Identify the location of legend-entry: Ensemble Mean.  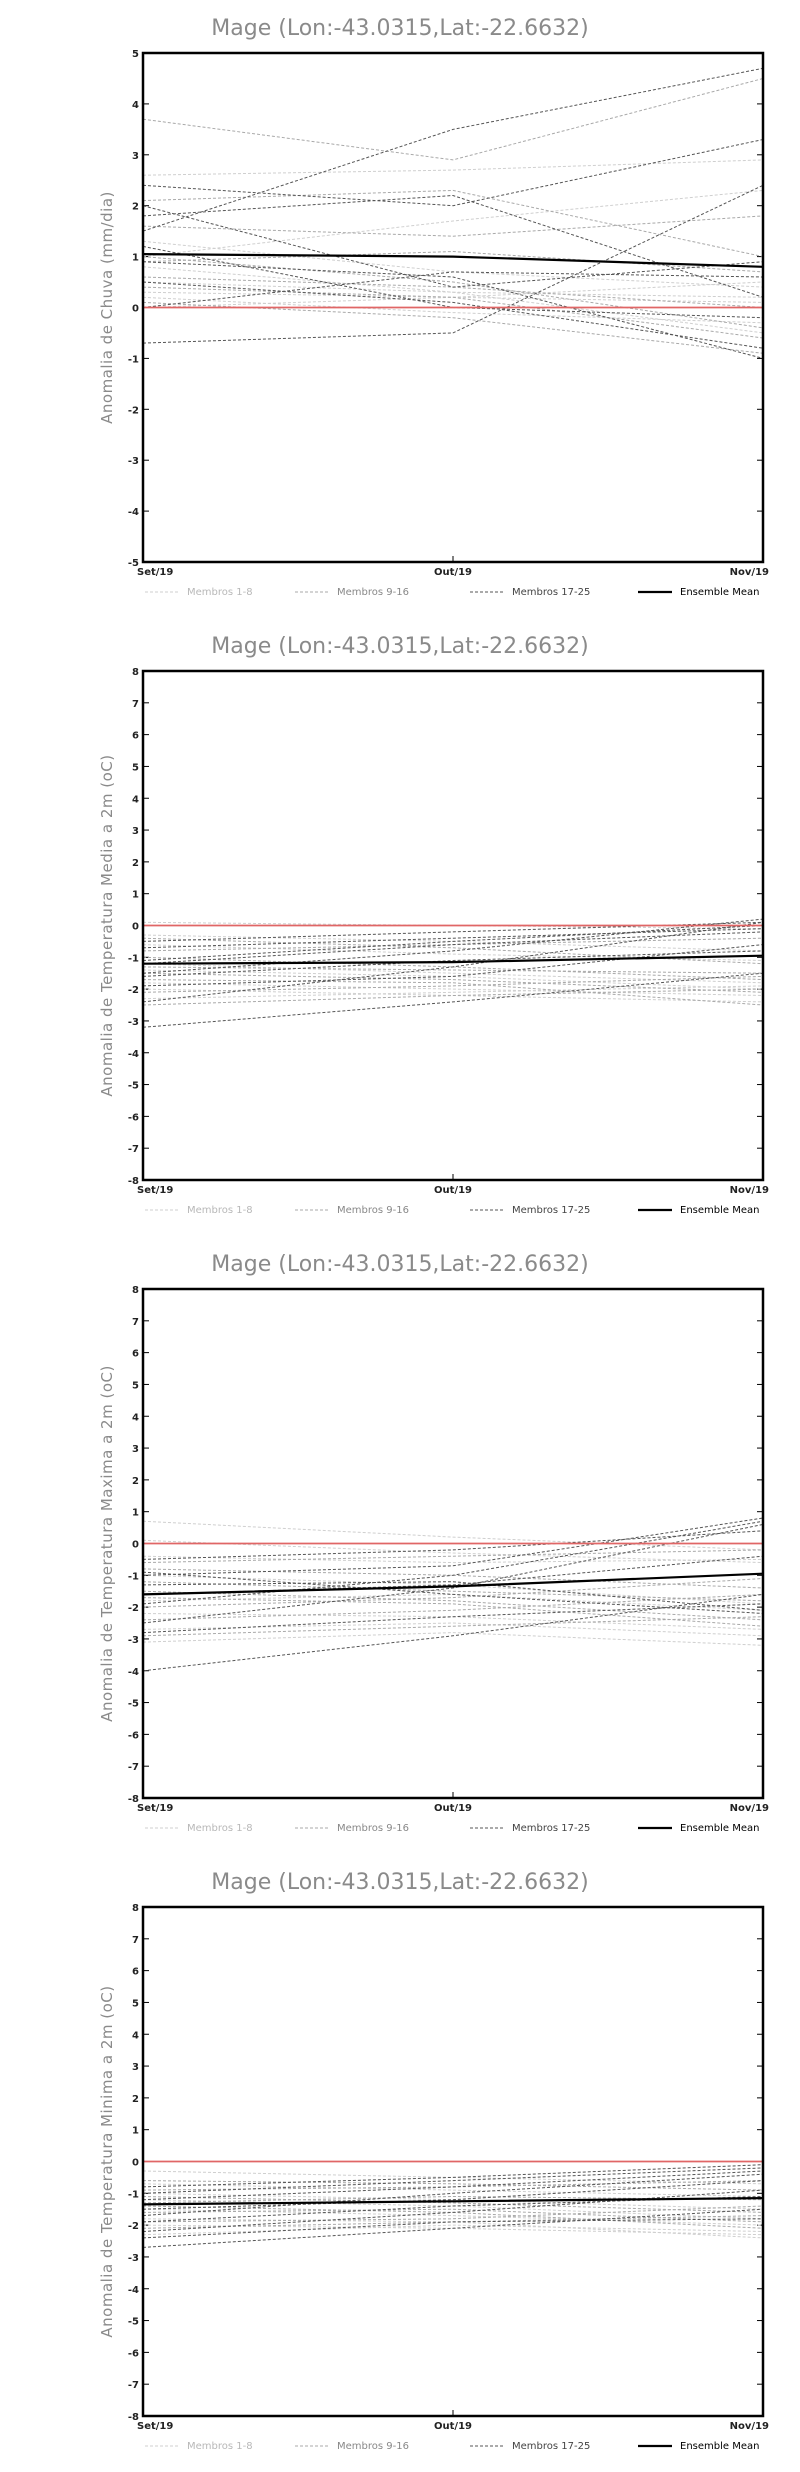
(698, 2446).